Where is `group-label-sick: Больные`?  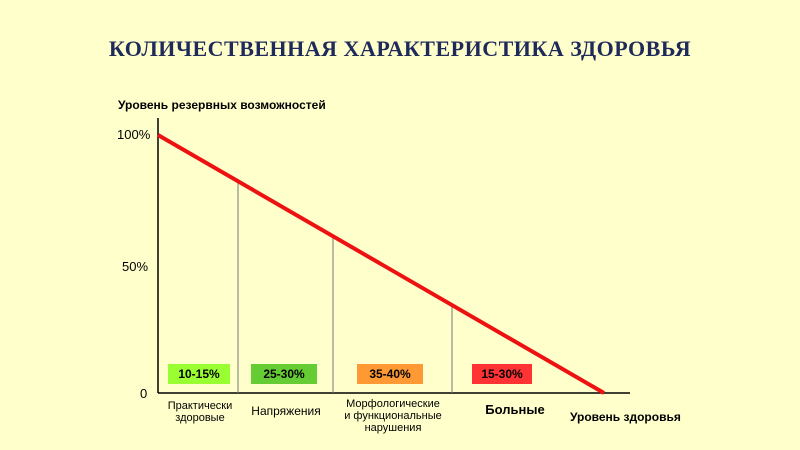 group-label-sick: Больные is located at coordinates (515, 409).